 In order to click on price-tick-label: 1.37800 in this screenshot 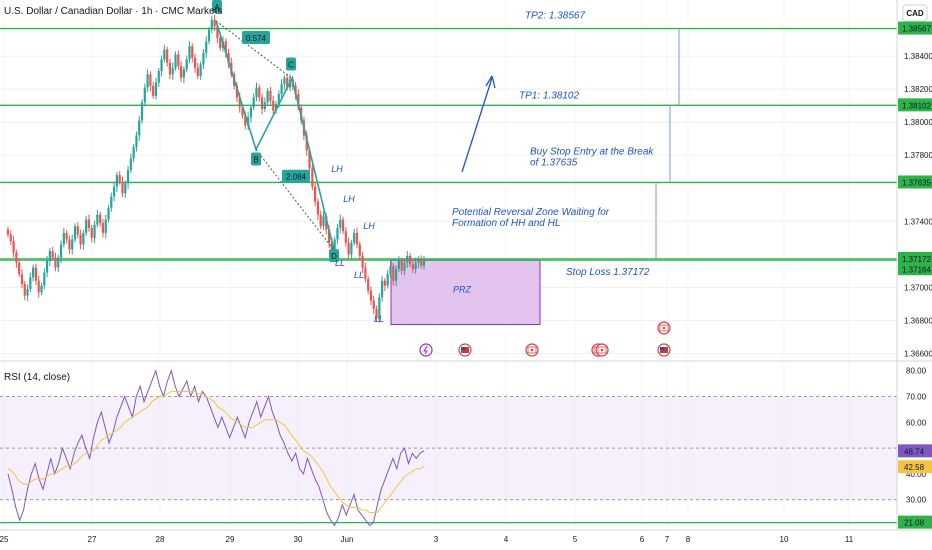, I will do `click(918, 155)`.